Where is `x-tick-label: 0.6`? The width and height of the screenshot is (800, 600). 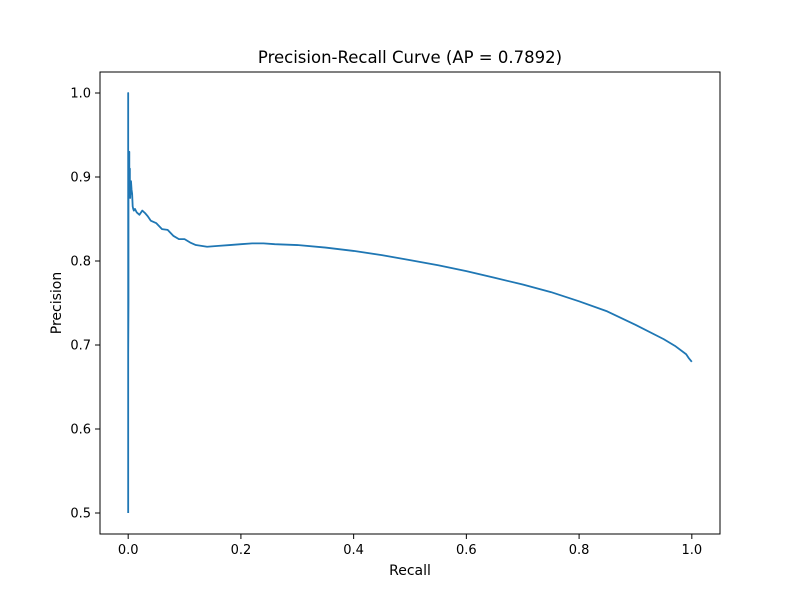
x-tick-label: 0.6 is located at coordinates (466, 550).